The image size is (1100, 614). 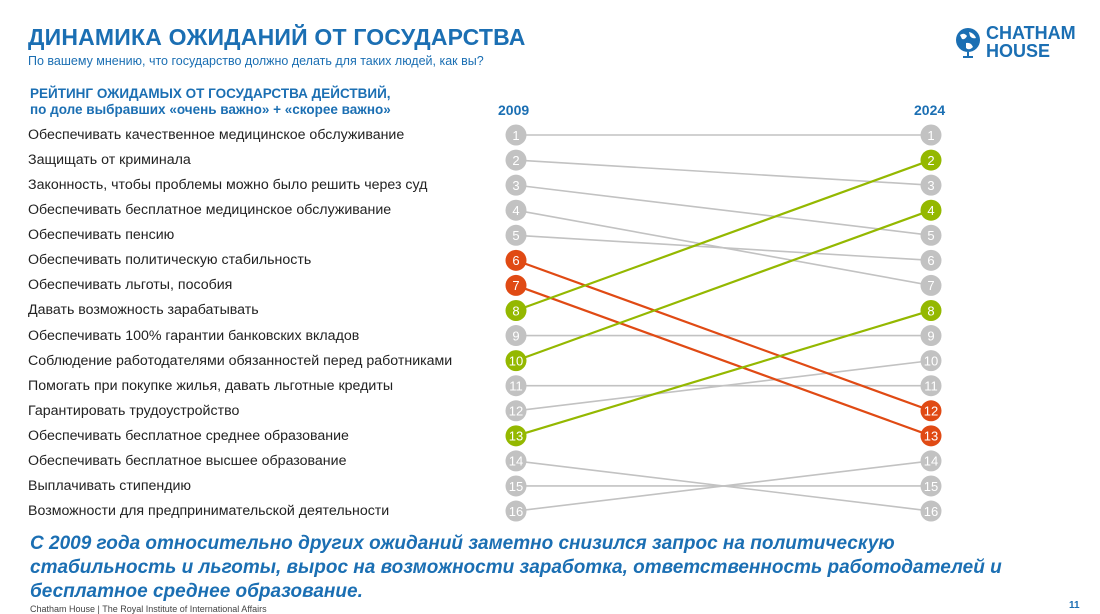 I want to click on rank-2009-item-11-value: 11, so click(x=516, y=386).